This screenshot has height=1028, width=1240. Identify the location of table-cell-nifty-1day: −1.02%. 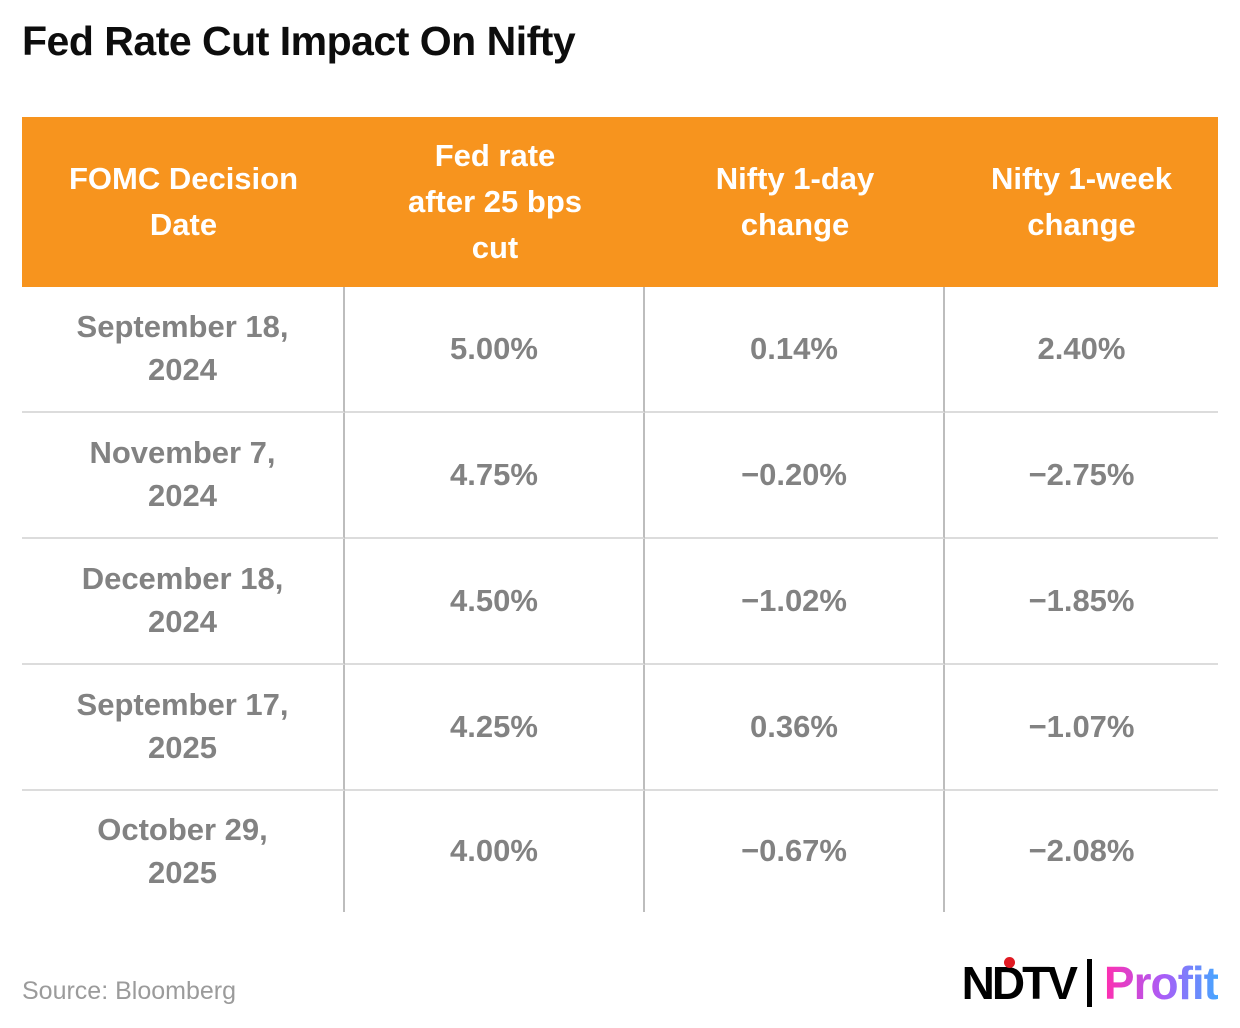
(795, 602).